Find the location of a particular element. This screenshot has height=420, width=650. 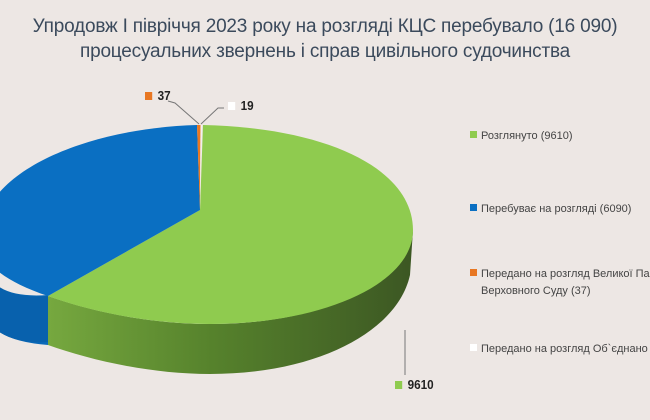

legend-swatch-blue is located at coordinates (473, 207).